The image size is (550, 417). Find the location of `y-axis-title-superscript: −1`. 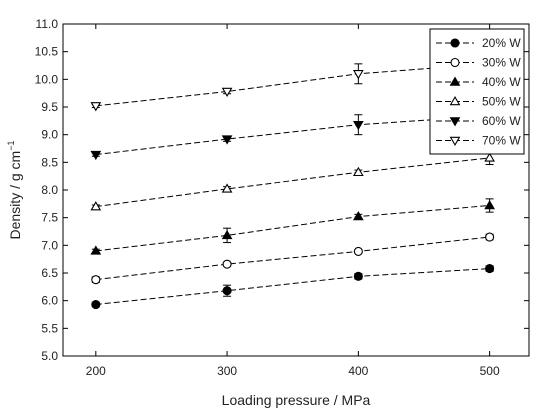

y-axis-title-superscript: −1 is located at coordinates (11, 146).